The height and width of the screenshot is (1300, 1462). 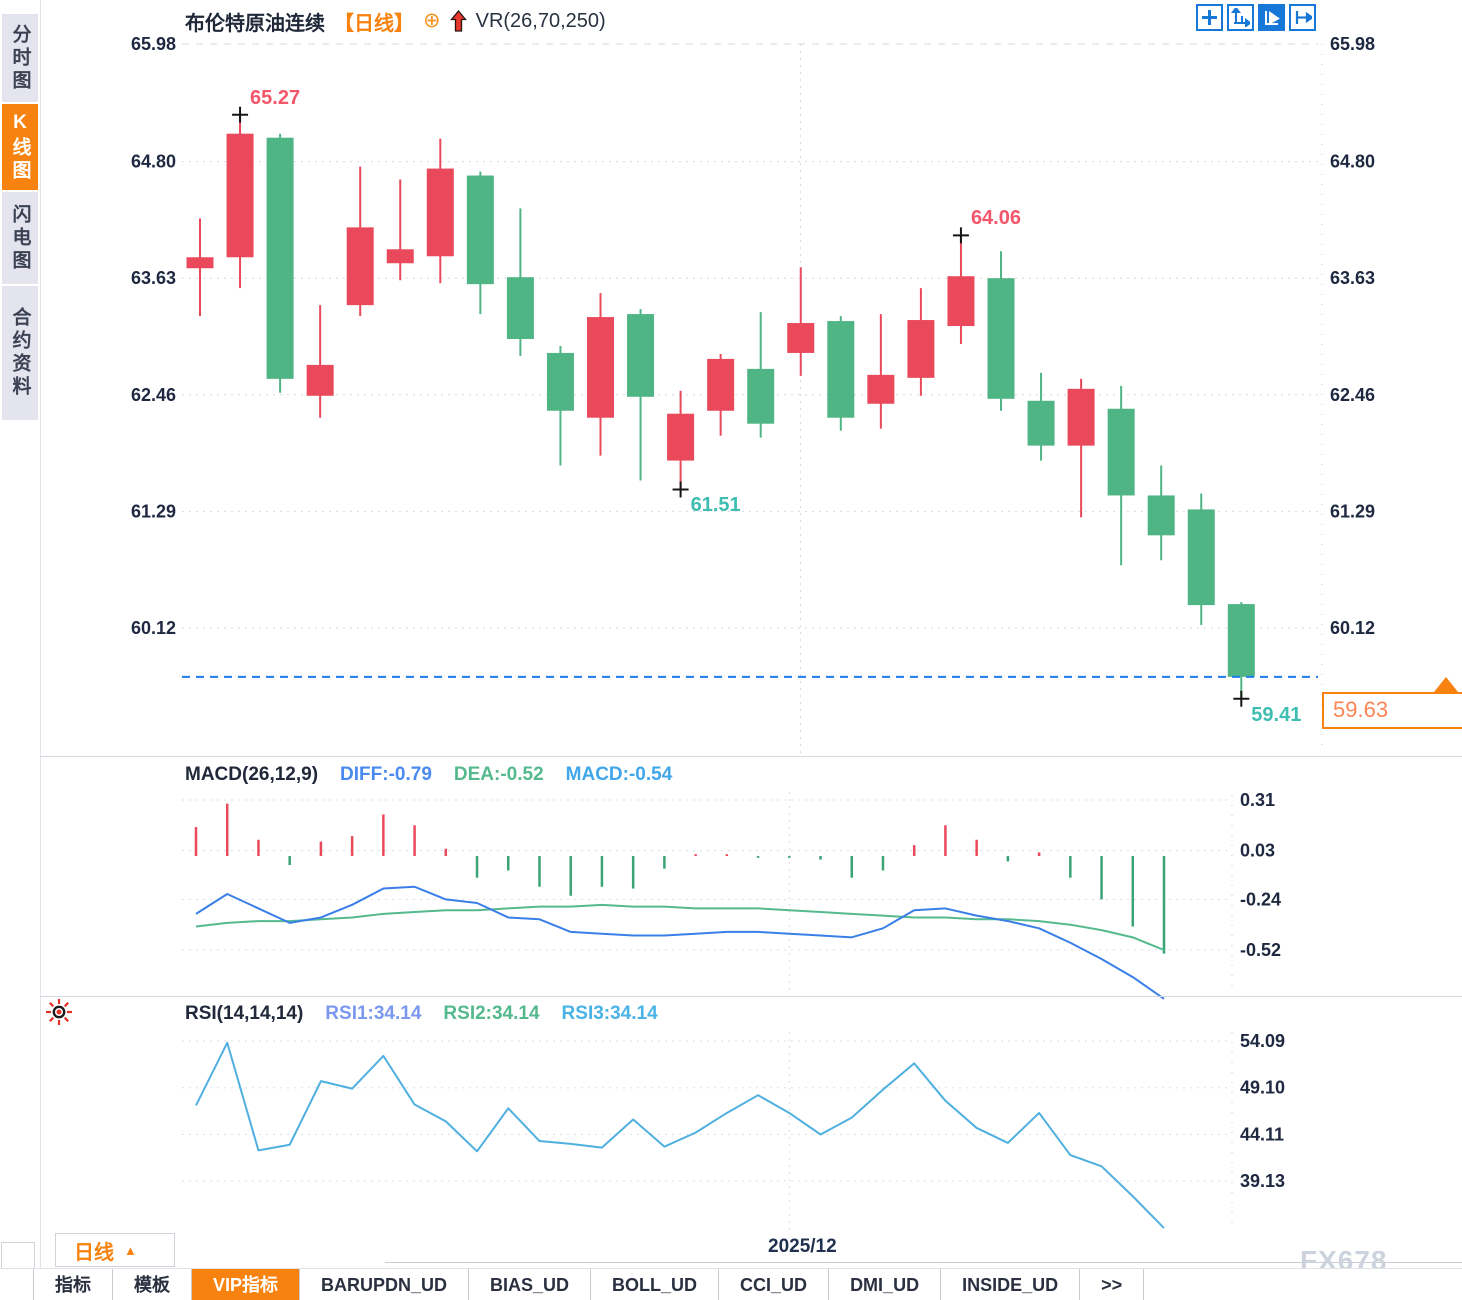 What do you see at coordinates (655, 1284) in the screenshot?
I see `tab-boll-ud: BOLL_UD` at bounding box center [655, 1284].